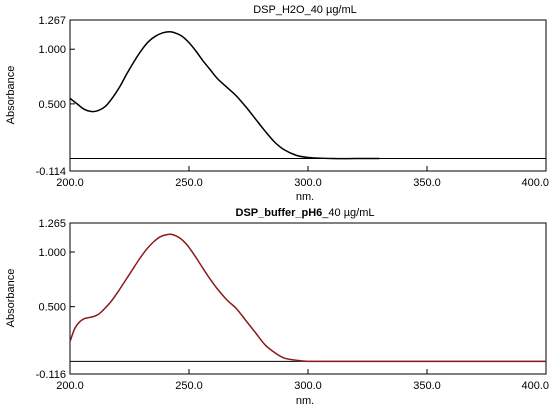 This screenshot has height=408, width=550. I want to click on chart-2-y-tick-label: -0.116, so click(51, 375).